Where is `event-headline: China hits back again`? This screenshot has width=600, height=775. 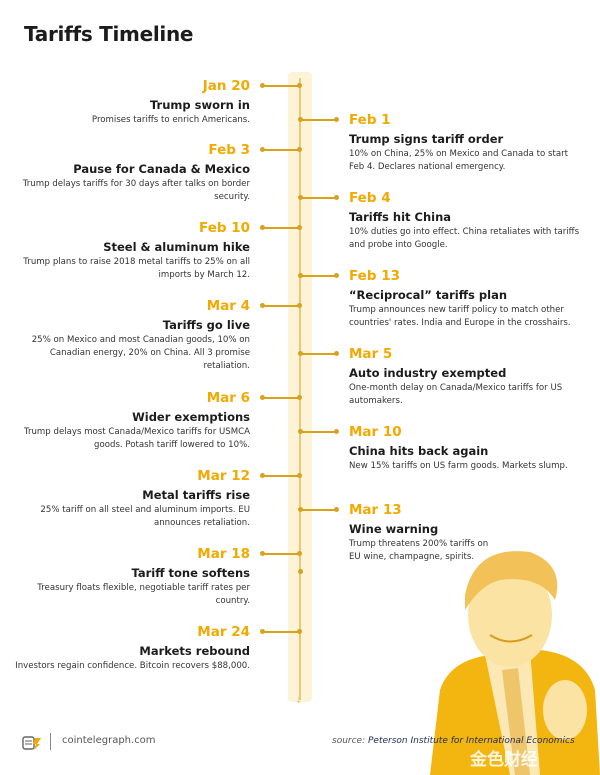
event-headline: China hits back again is located at coordinates (419, 451).